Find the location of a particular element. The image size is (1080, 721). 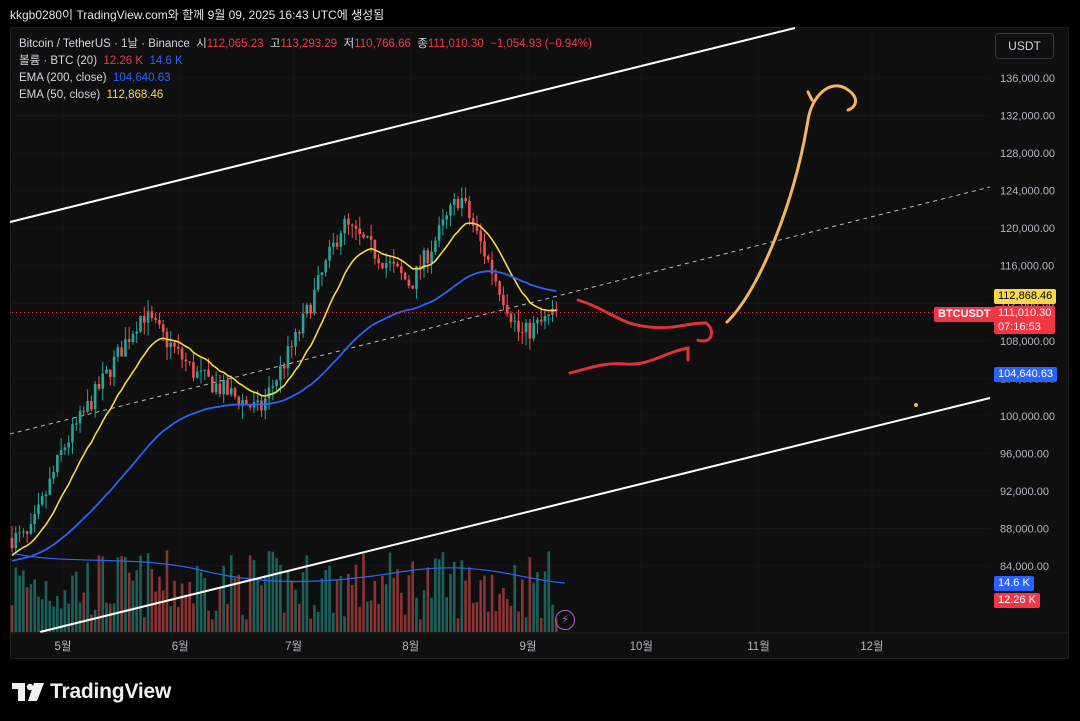

lightning-icon: ⚡ is located at coordinates (565, 620).